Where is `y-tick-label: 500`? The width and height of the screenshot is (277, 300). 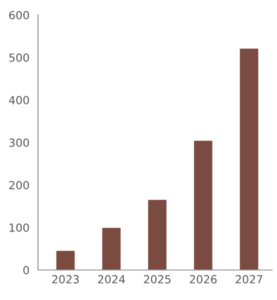
y-tick-label: 500 is located at coordinates (19, 57).